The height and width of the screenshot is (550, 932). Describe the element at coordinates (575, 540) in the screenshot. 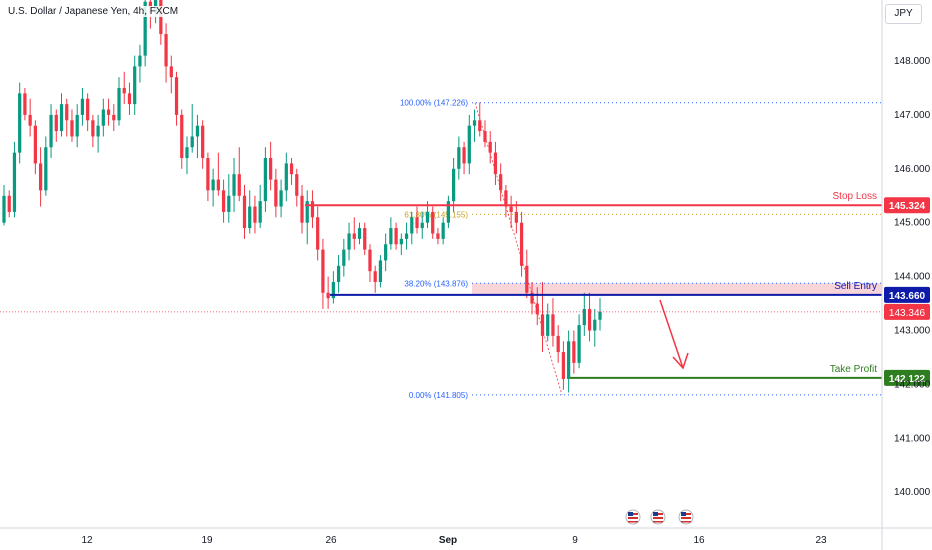

I see `x-tick-label: 9` at that location.